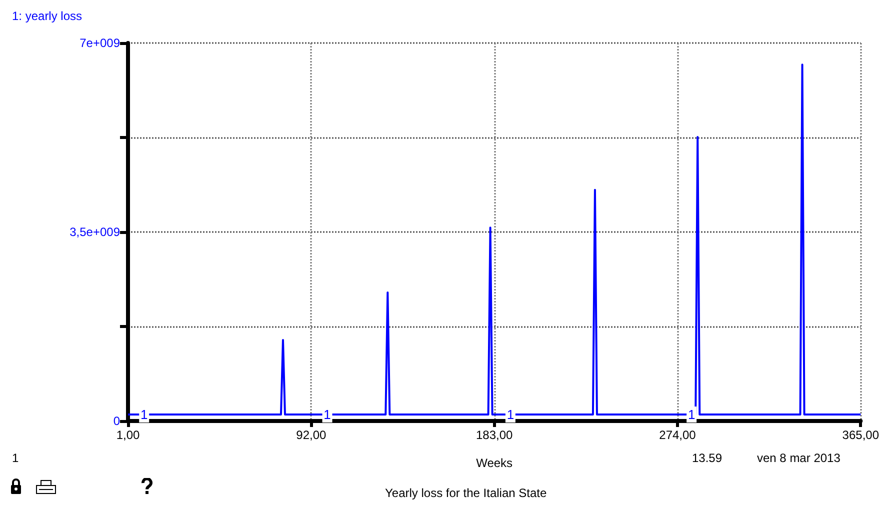 This screenshot has width=882, height=509. I want to click on y-tick-label: 0, so click(116, 421).